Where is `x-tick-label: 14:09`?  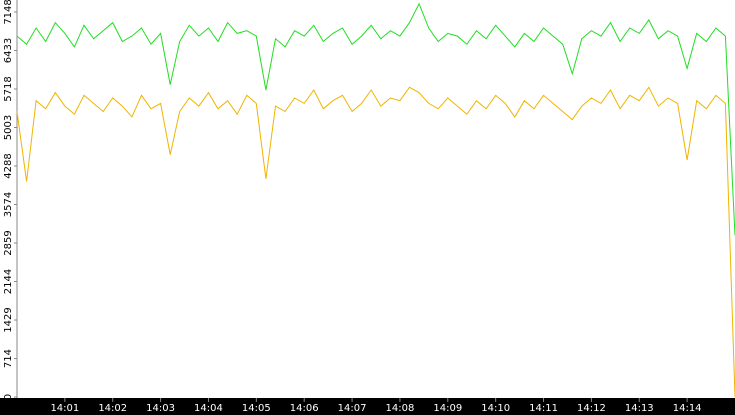
x-tick-label: 14:09 is located at coordinates (447, 408).